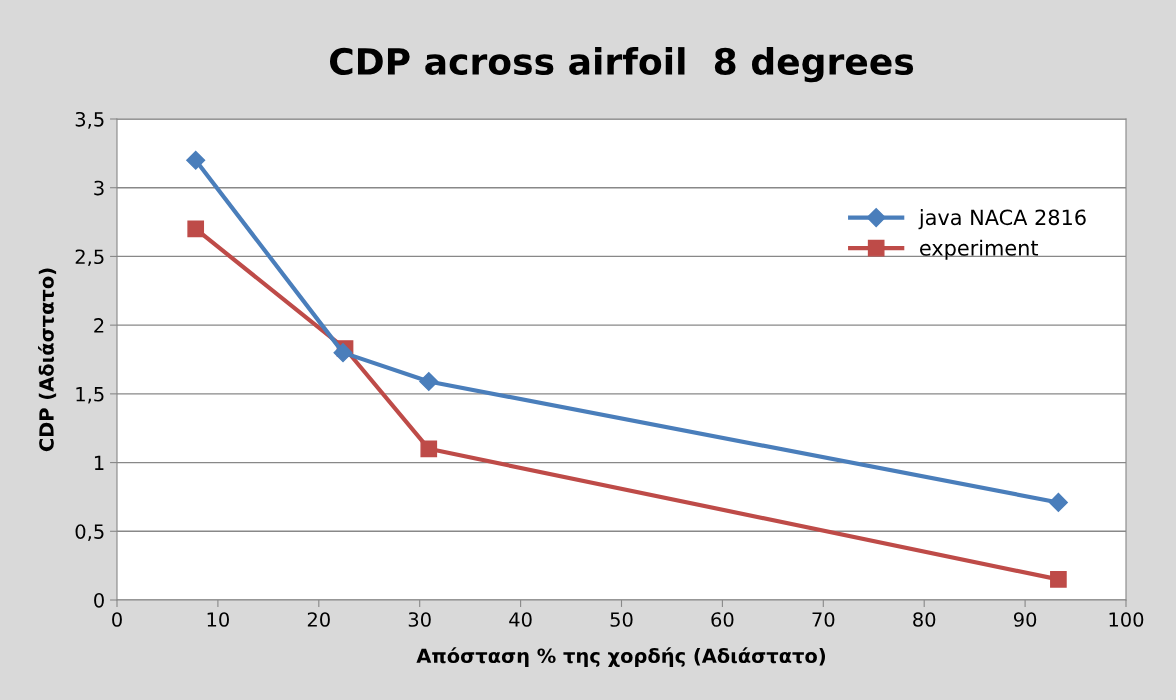  Describe the element at coordinates (89, 532) in the screenshot. I see `y-tick-label: 0,5` at that location.